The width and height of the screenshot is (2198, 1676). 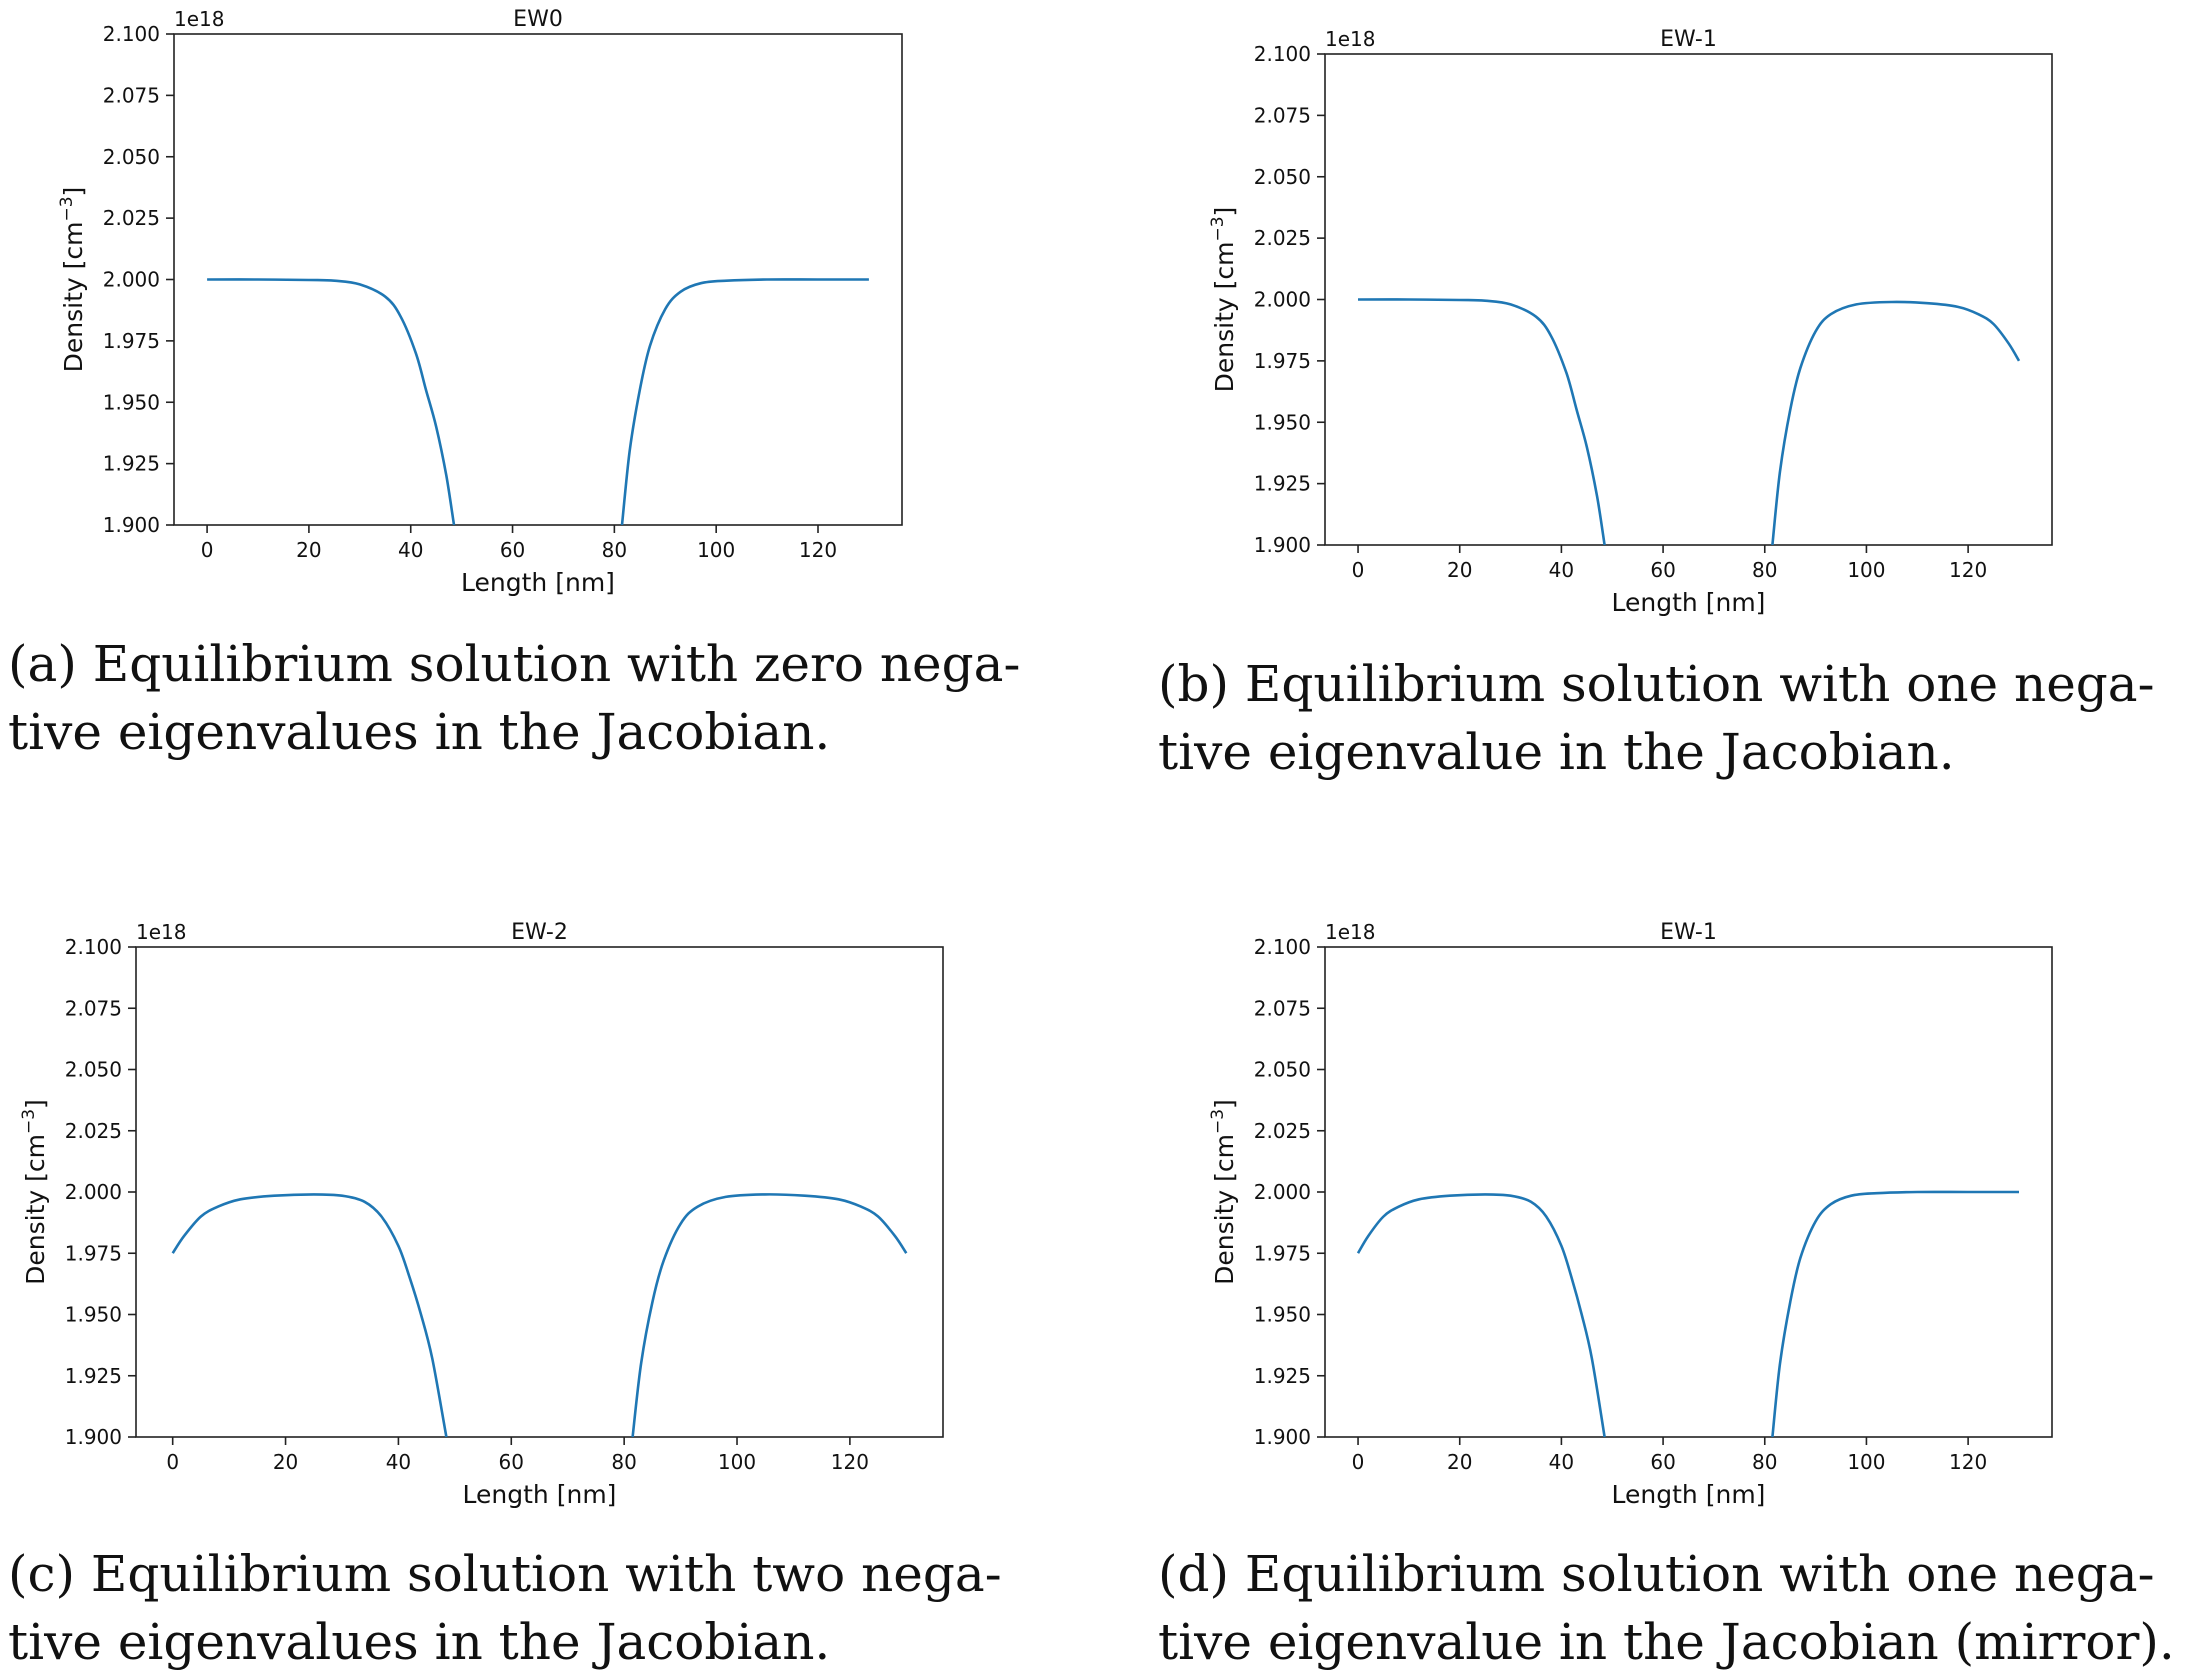 I want to click on caption-a-line-2: tive eigenvalues in the Jacobian., so click(x=419, y=732).